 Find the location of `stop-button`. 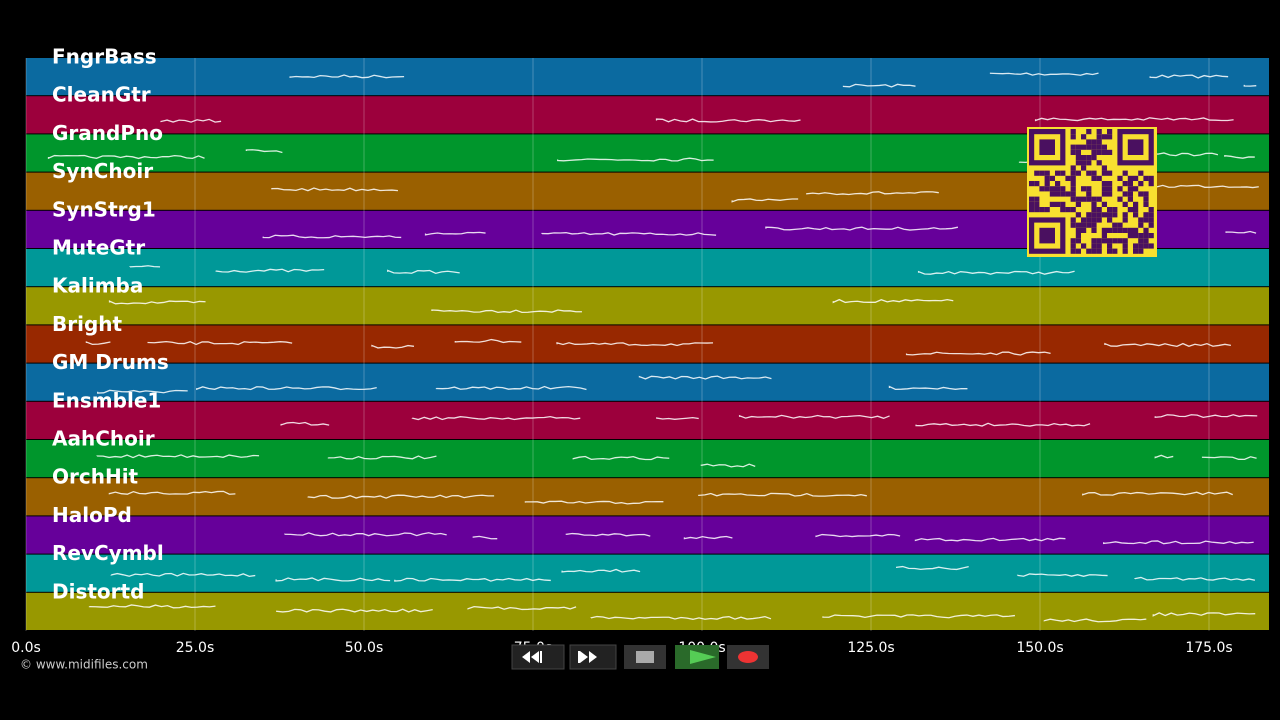

stop-button is located at coordinates (645, 657).